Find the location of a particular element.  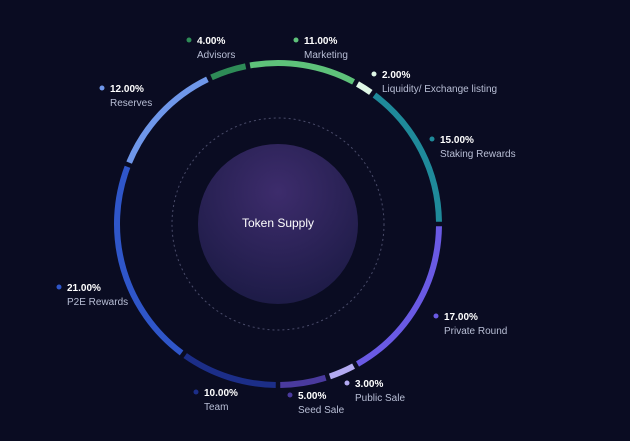

category-label: Private Round is located at coordinates (475, 331).